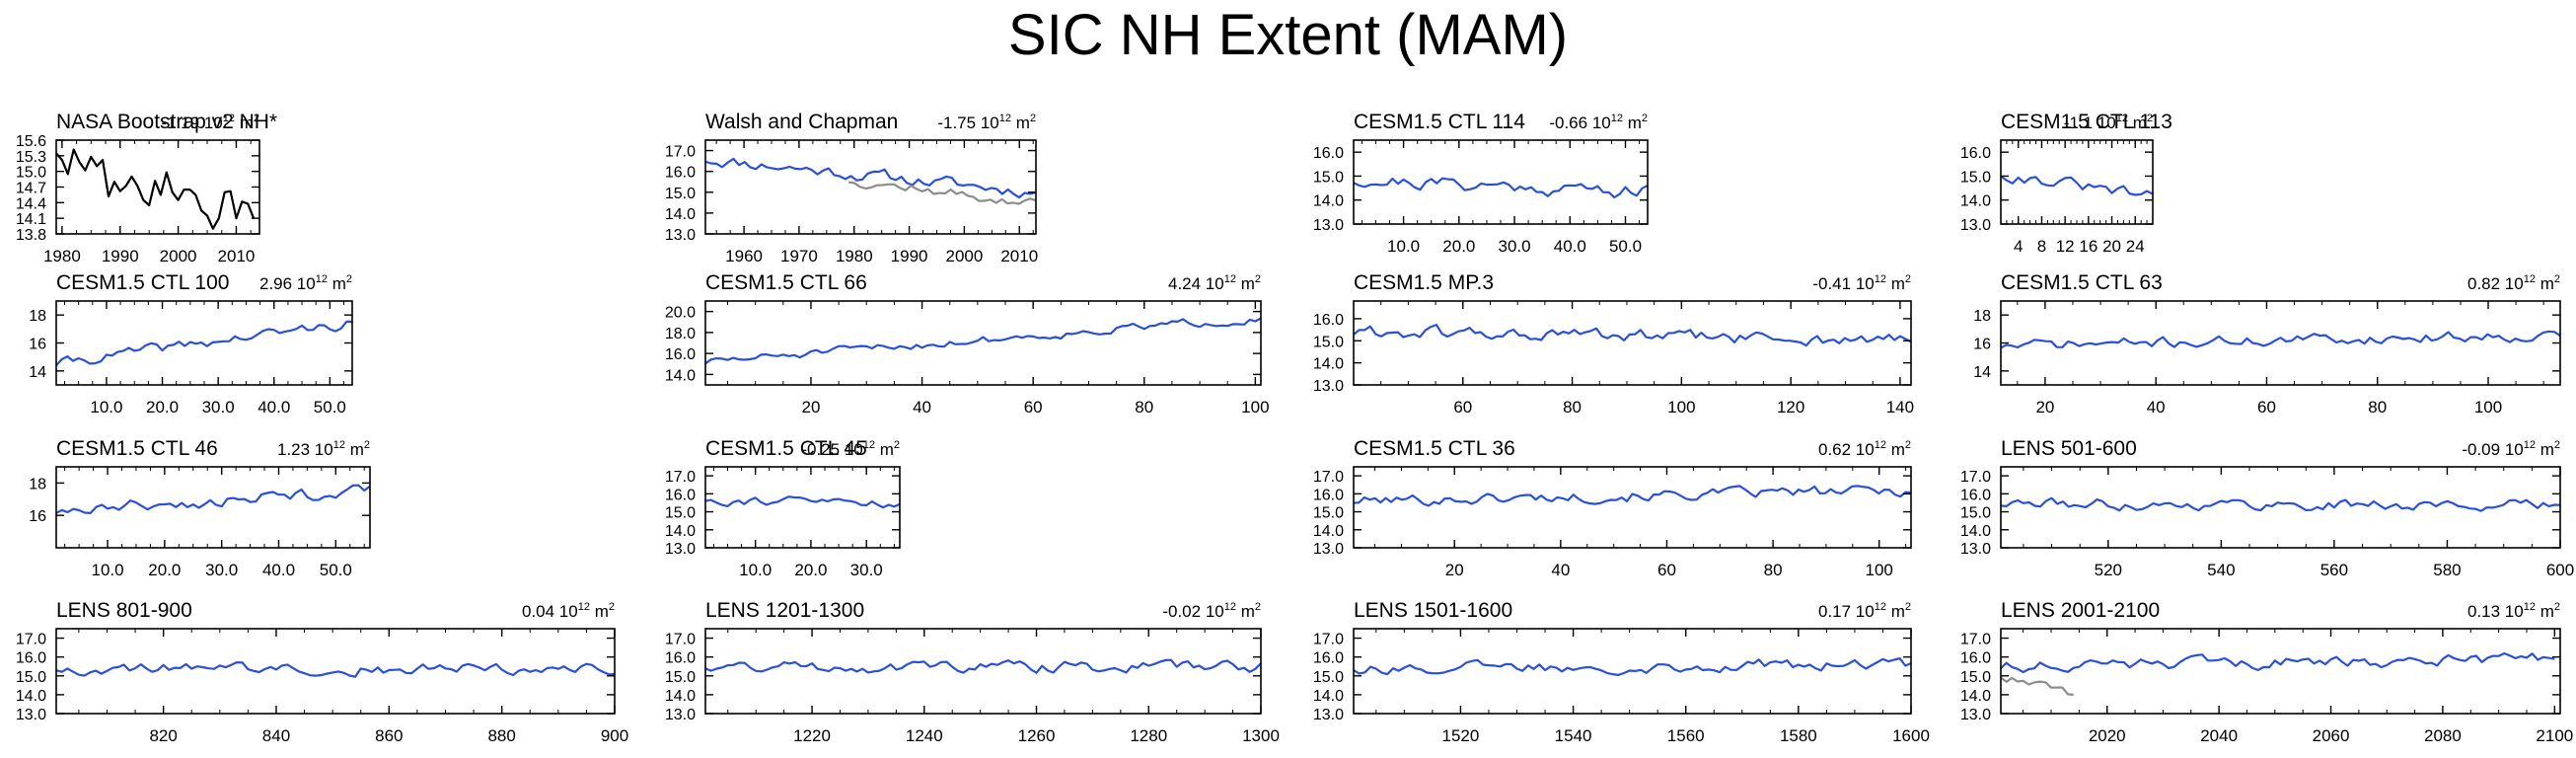 Image resolution: width=2576 pixels, height=758 pixels. What do you see at coordinates (1625, 247) in the screenshot?
I see `x-tick-label-ctl114: 50.0` at bounding box center [1625, 247].